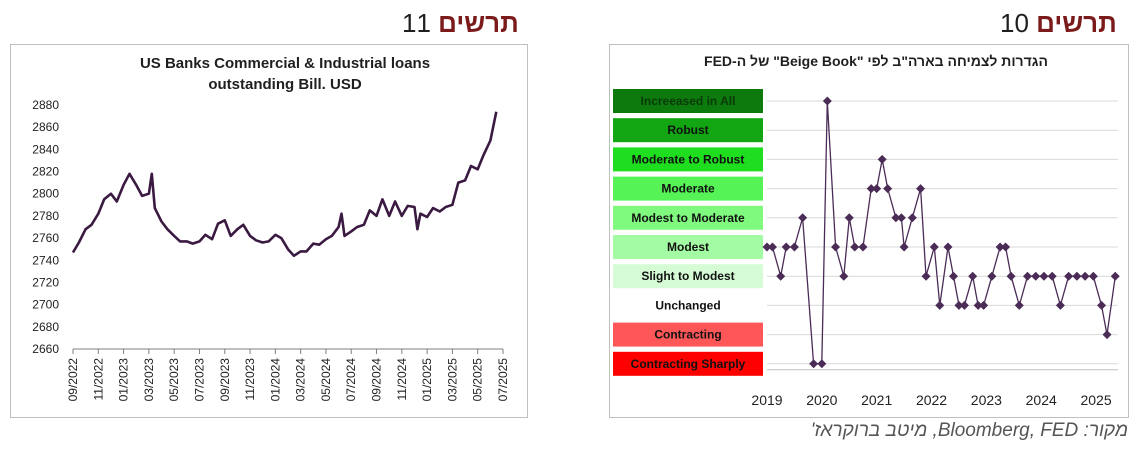  Describe the element at coordinates (149, 380) in the screenshot. I see `x-tick-label: 03/2023` at that location.